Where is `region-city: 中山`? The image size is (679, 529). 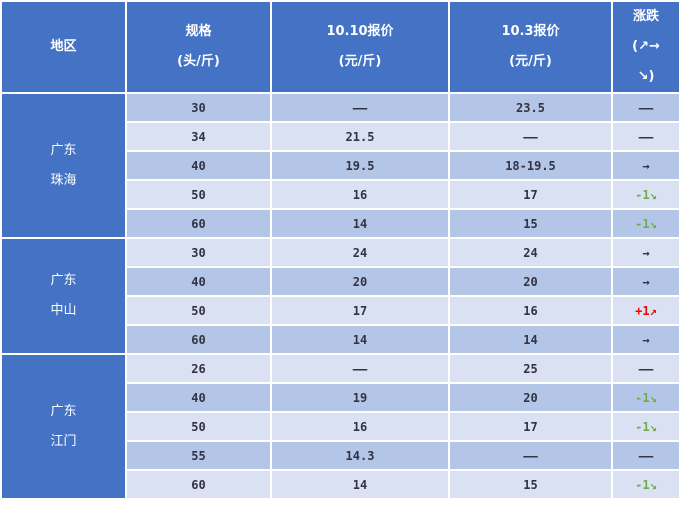
region-city: 中山 is located at coordinates (63, 310).